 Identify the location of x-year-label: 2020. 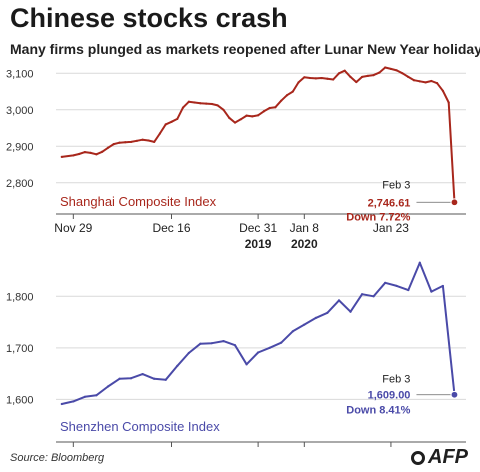
(304, 244).